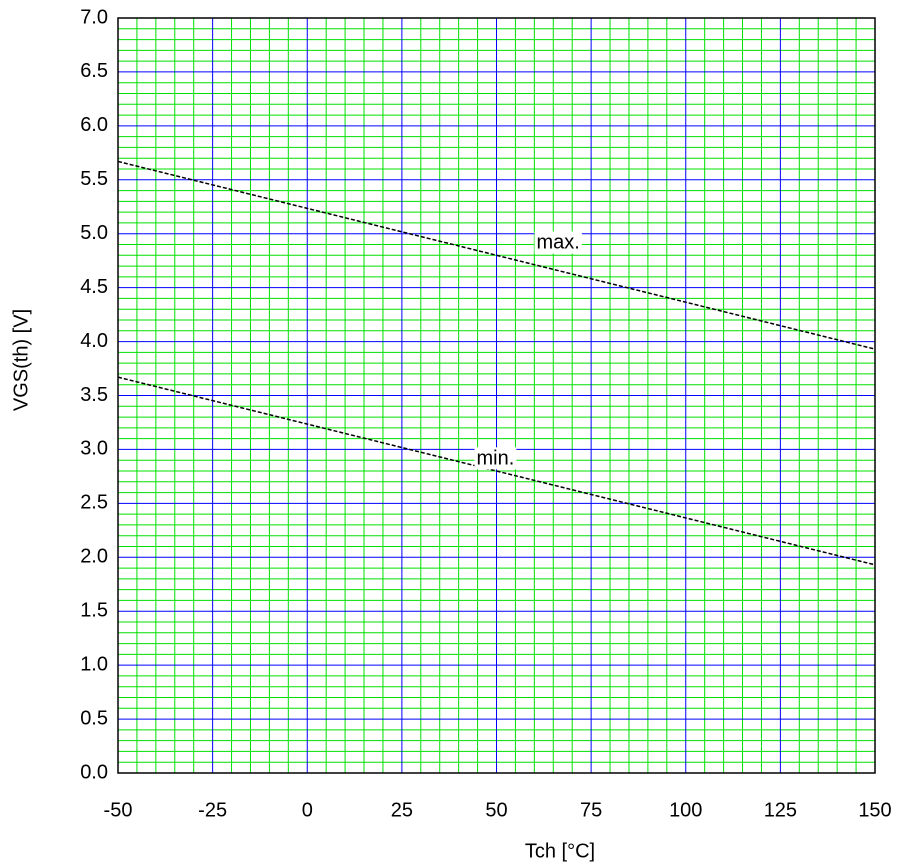 This screenshot has height=867, width=901. What do you see at coordinates (94, 341) in the screenshot?
I see `y-tick-label: 4.0` at bounding box center [94, 341].